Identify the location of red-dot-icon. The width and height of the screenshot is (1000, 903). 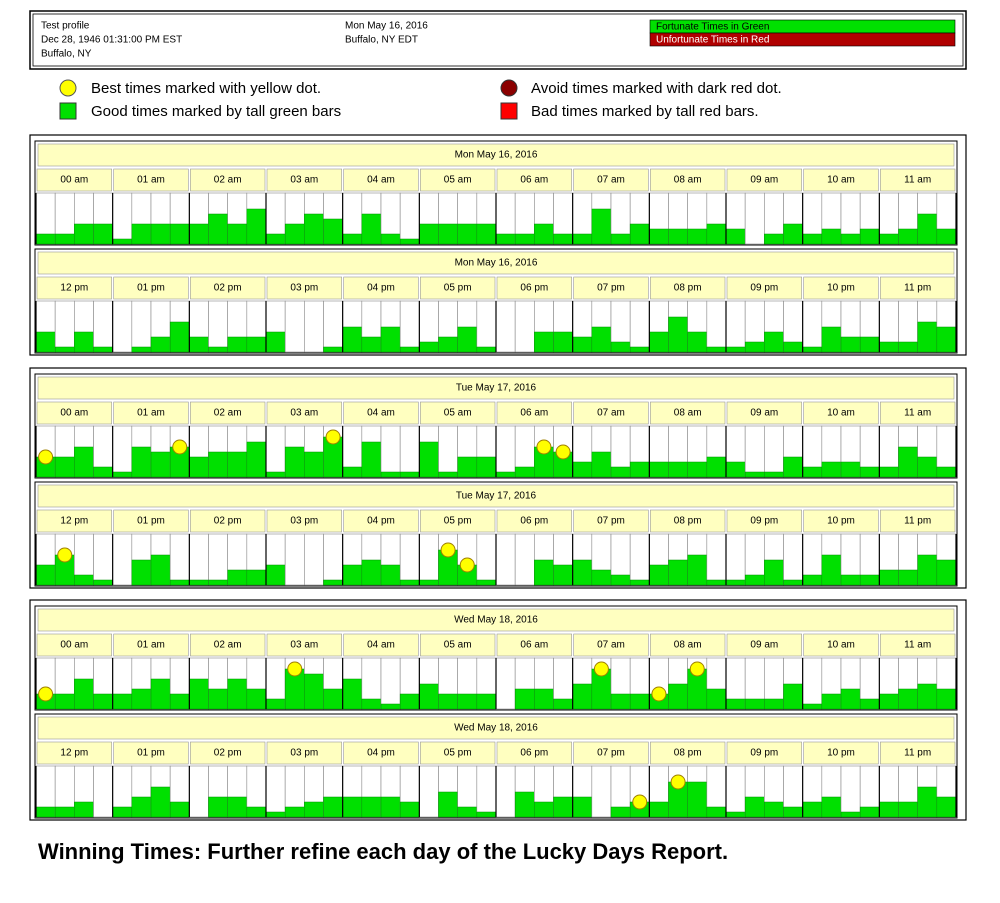
(509, 88).